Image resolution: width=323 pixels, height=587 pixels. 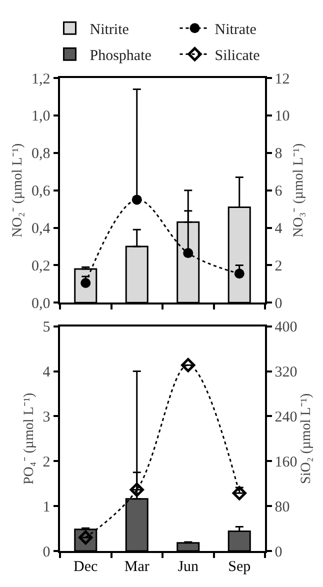 What do you see at coordinates (278, 229) in the screenshot?
I see `y2-tick-label: 4` at bounding box center [278, 229].